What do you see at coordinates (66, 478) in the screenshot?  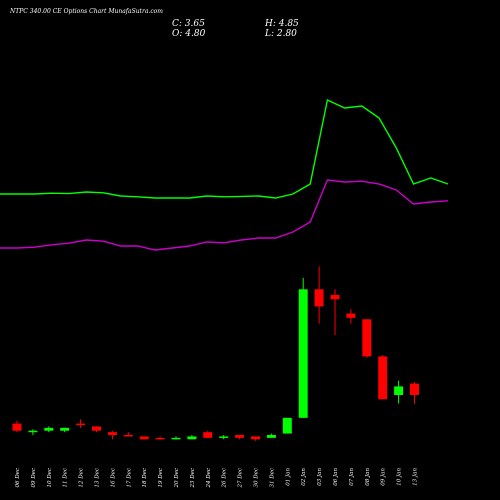 I see `x-tick-label: 11 Dec` at bounding box center [66, 478].